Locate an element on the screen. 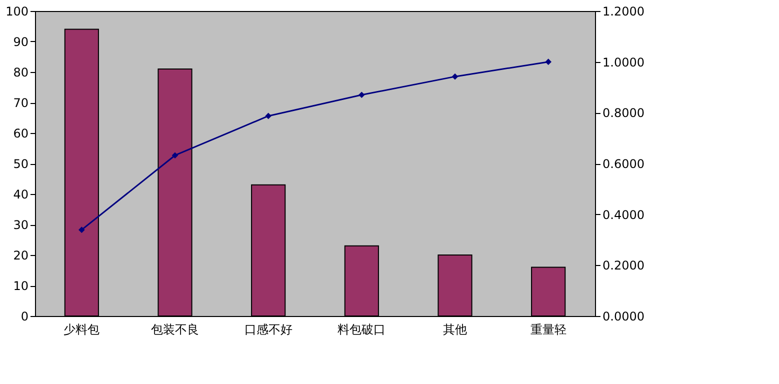 The image size is (779, 384). y-tick-label: 20 is located at coordinates (20, 255).